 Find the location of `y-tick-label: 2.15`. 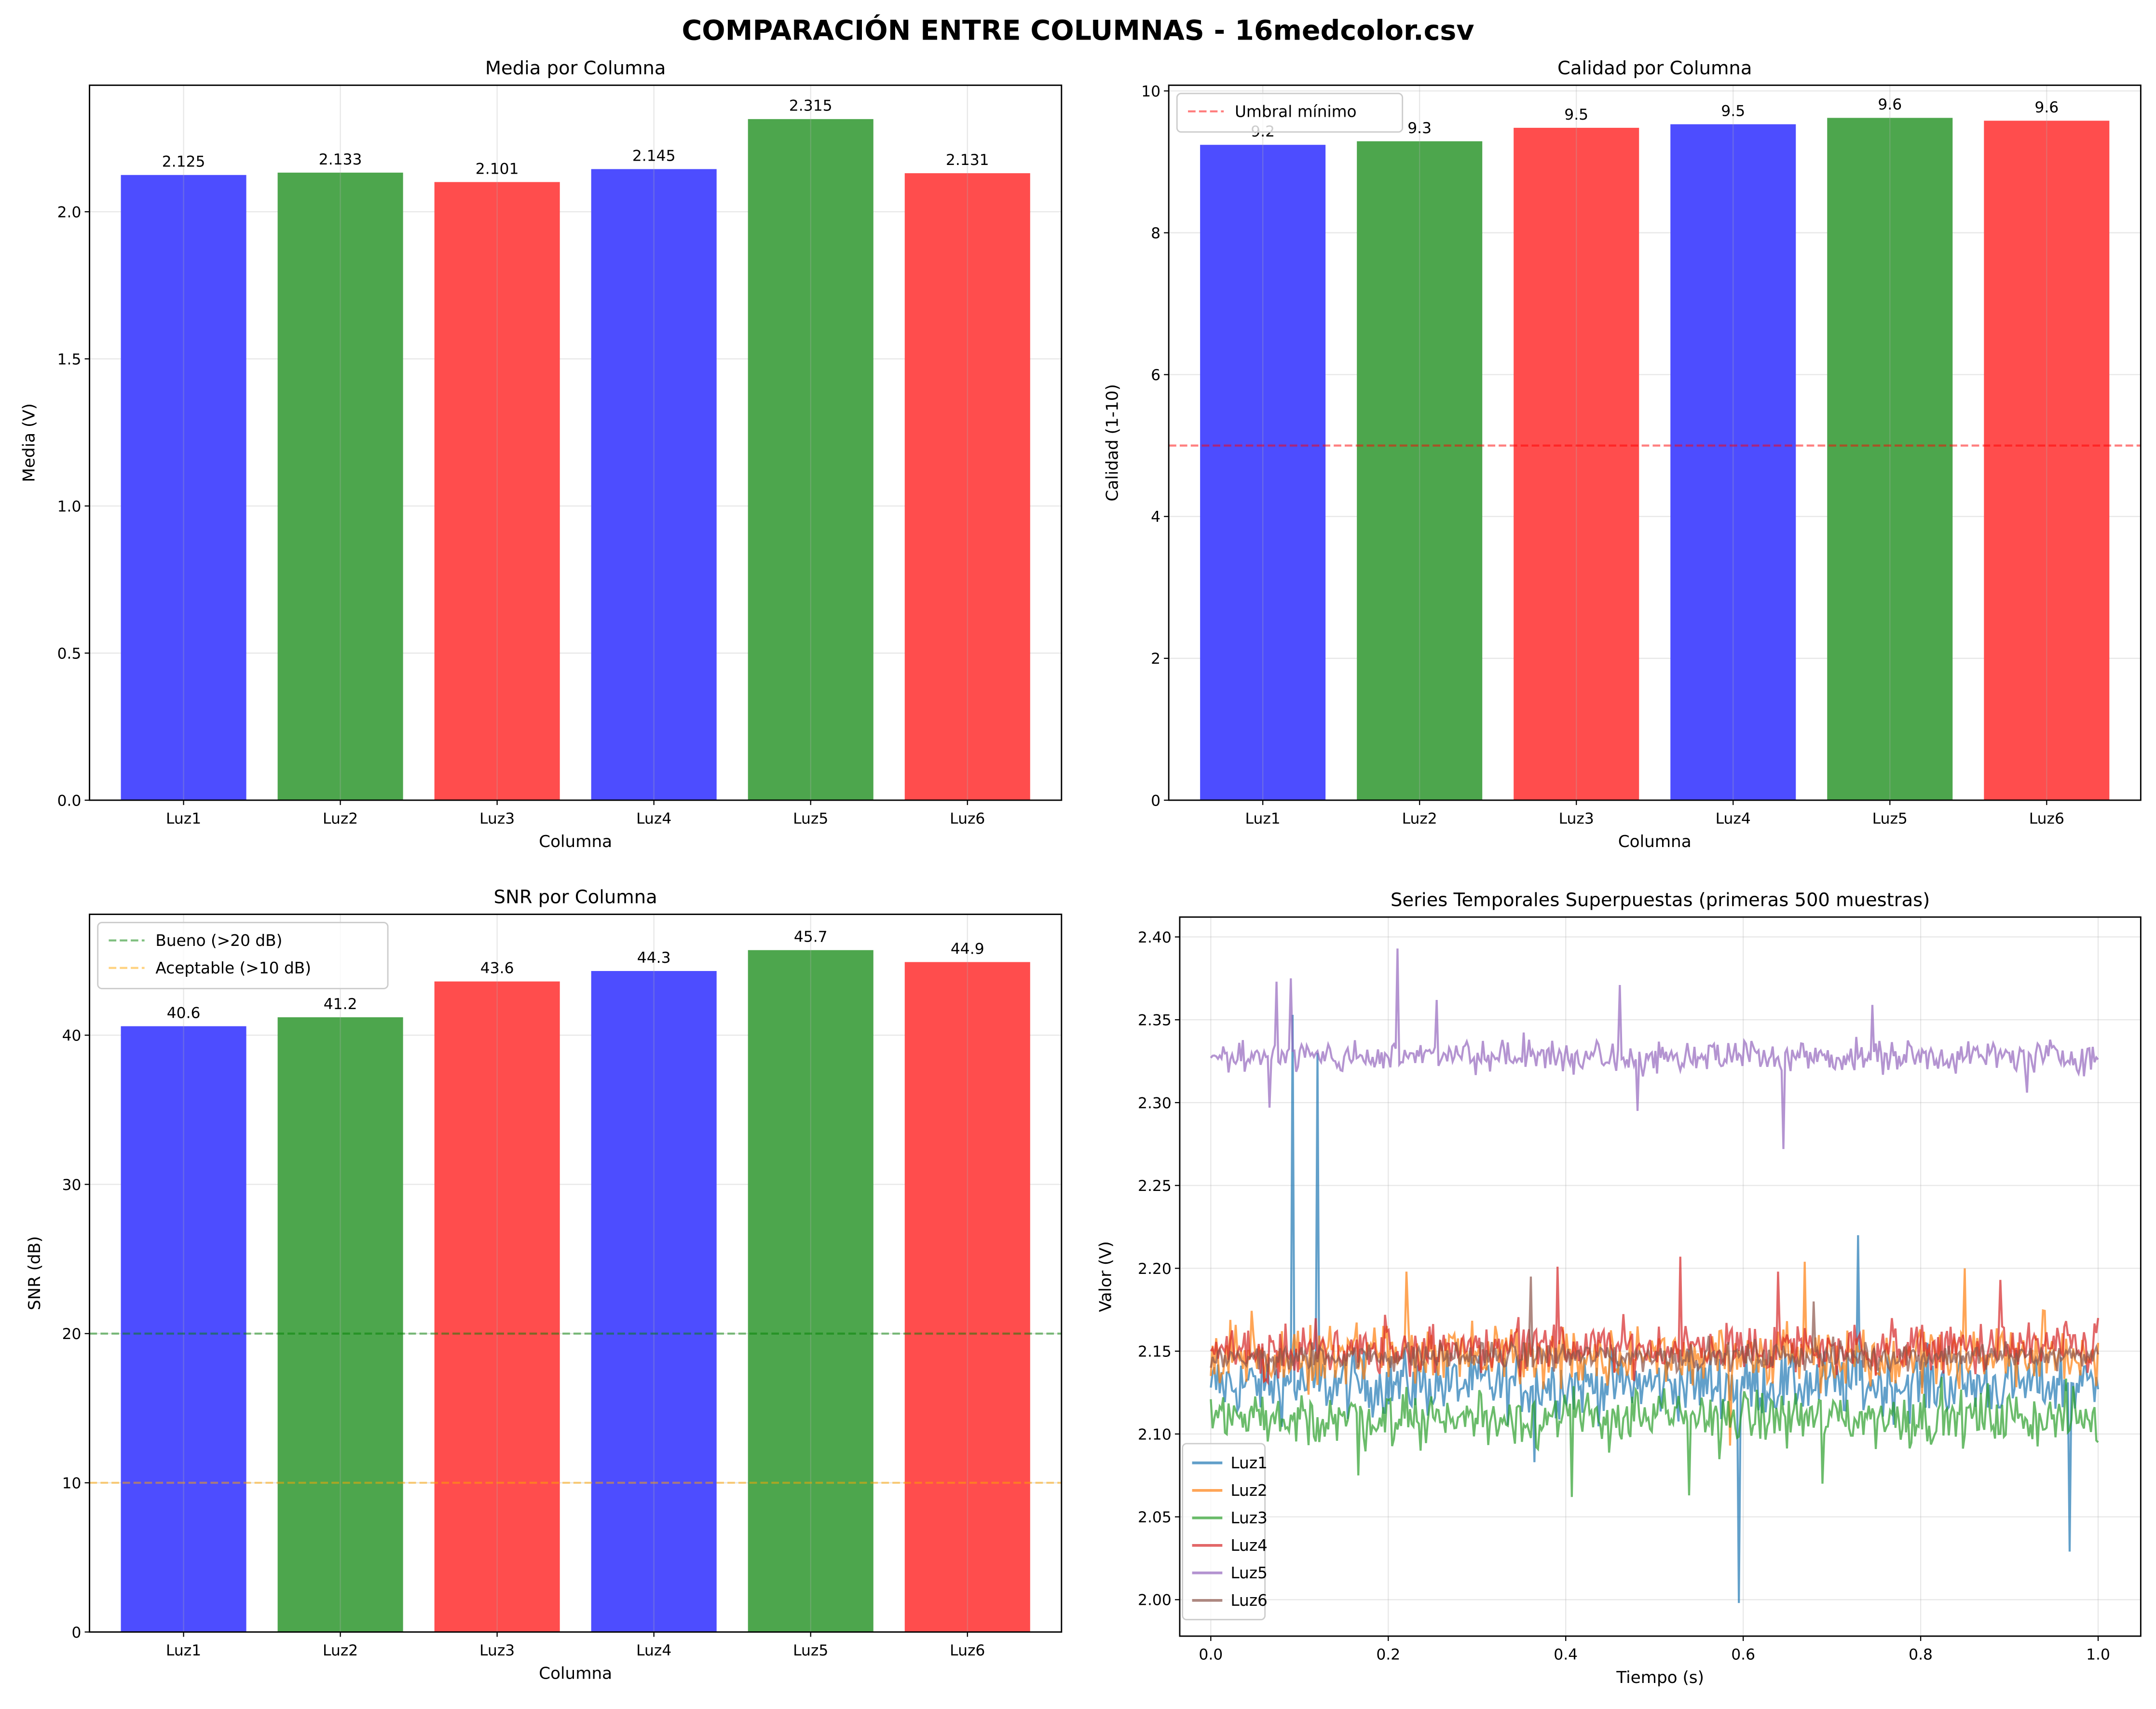

y-tick-label: 2.15 is located at coordinates (1155, 1352).